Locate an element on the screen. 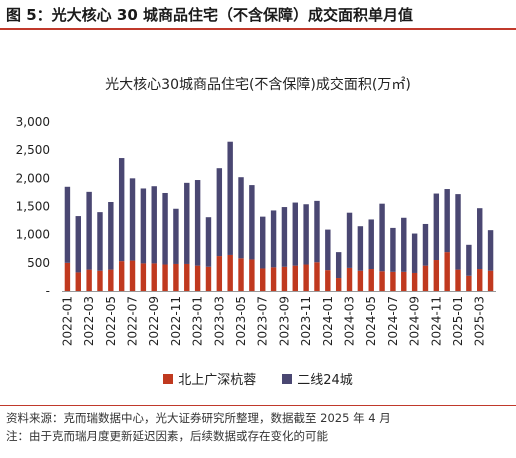 Image resolution: width=516 pixels, height=458 pixels. legend-swatch-second-tier is located at coordinates (287, 378).